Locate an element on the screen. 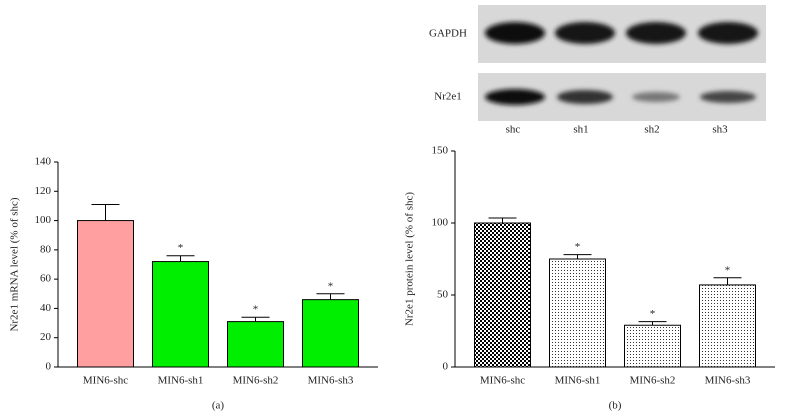  y-axis-label: Nr2e1 mRNA level (% of shc) is located at coordinates (15, 264).